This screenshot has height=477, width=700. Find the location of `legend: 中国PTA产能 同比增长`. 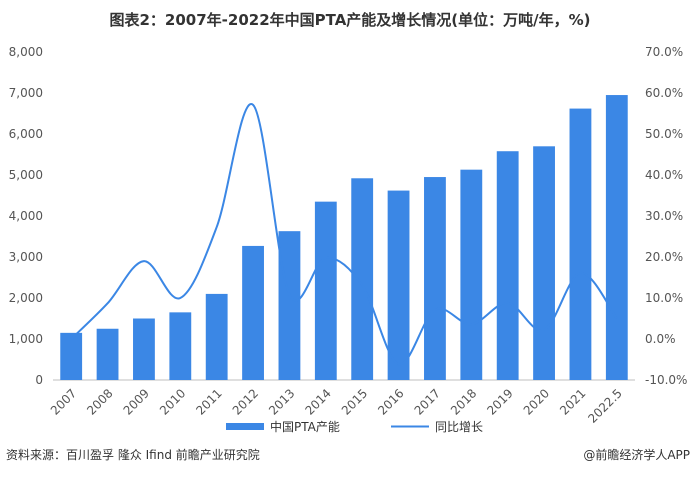

legend: 中国PTA产能 同比增长 is located at coordinates (354, 426).